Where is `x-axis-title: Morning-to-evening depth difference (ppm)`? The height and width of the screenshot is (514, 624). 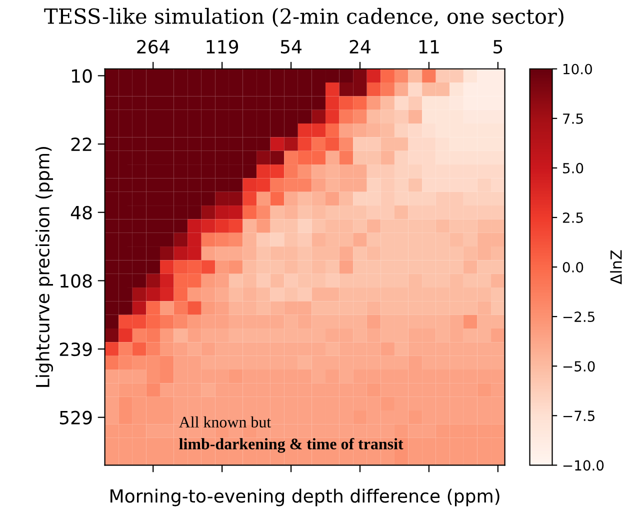
x-axis-title: Morning-to-evening depth difference (ppm) is located at coordinates (305, 497).